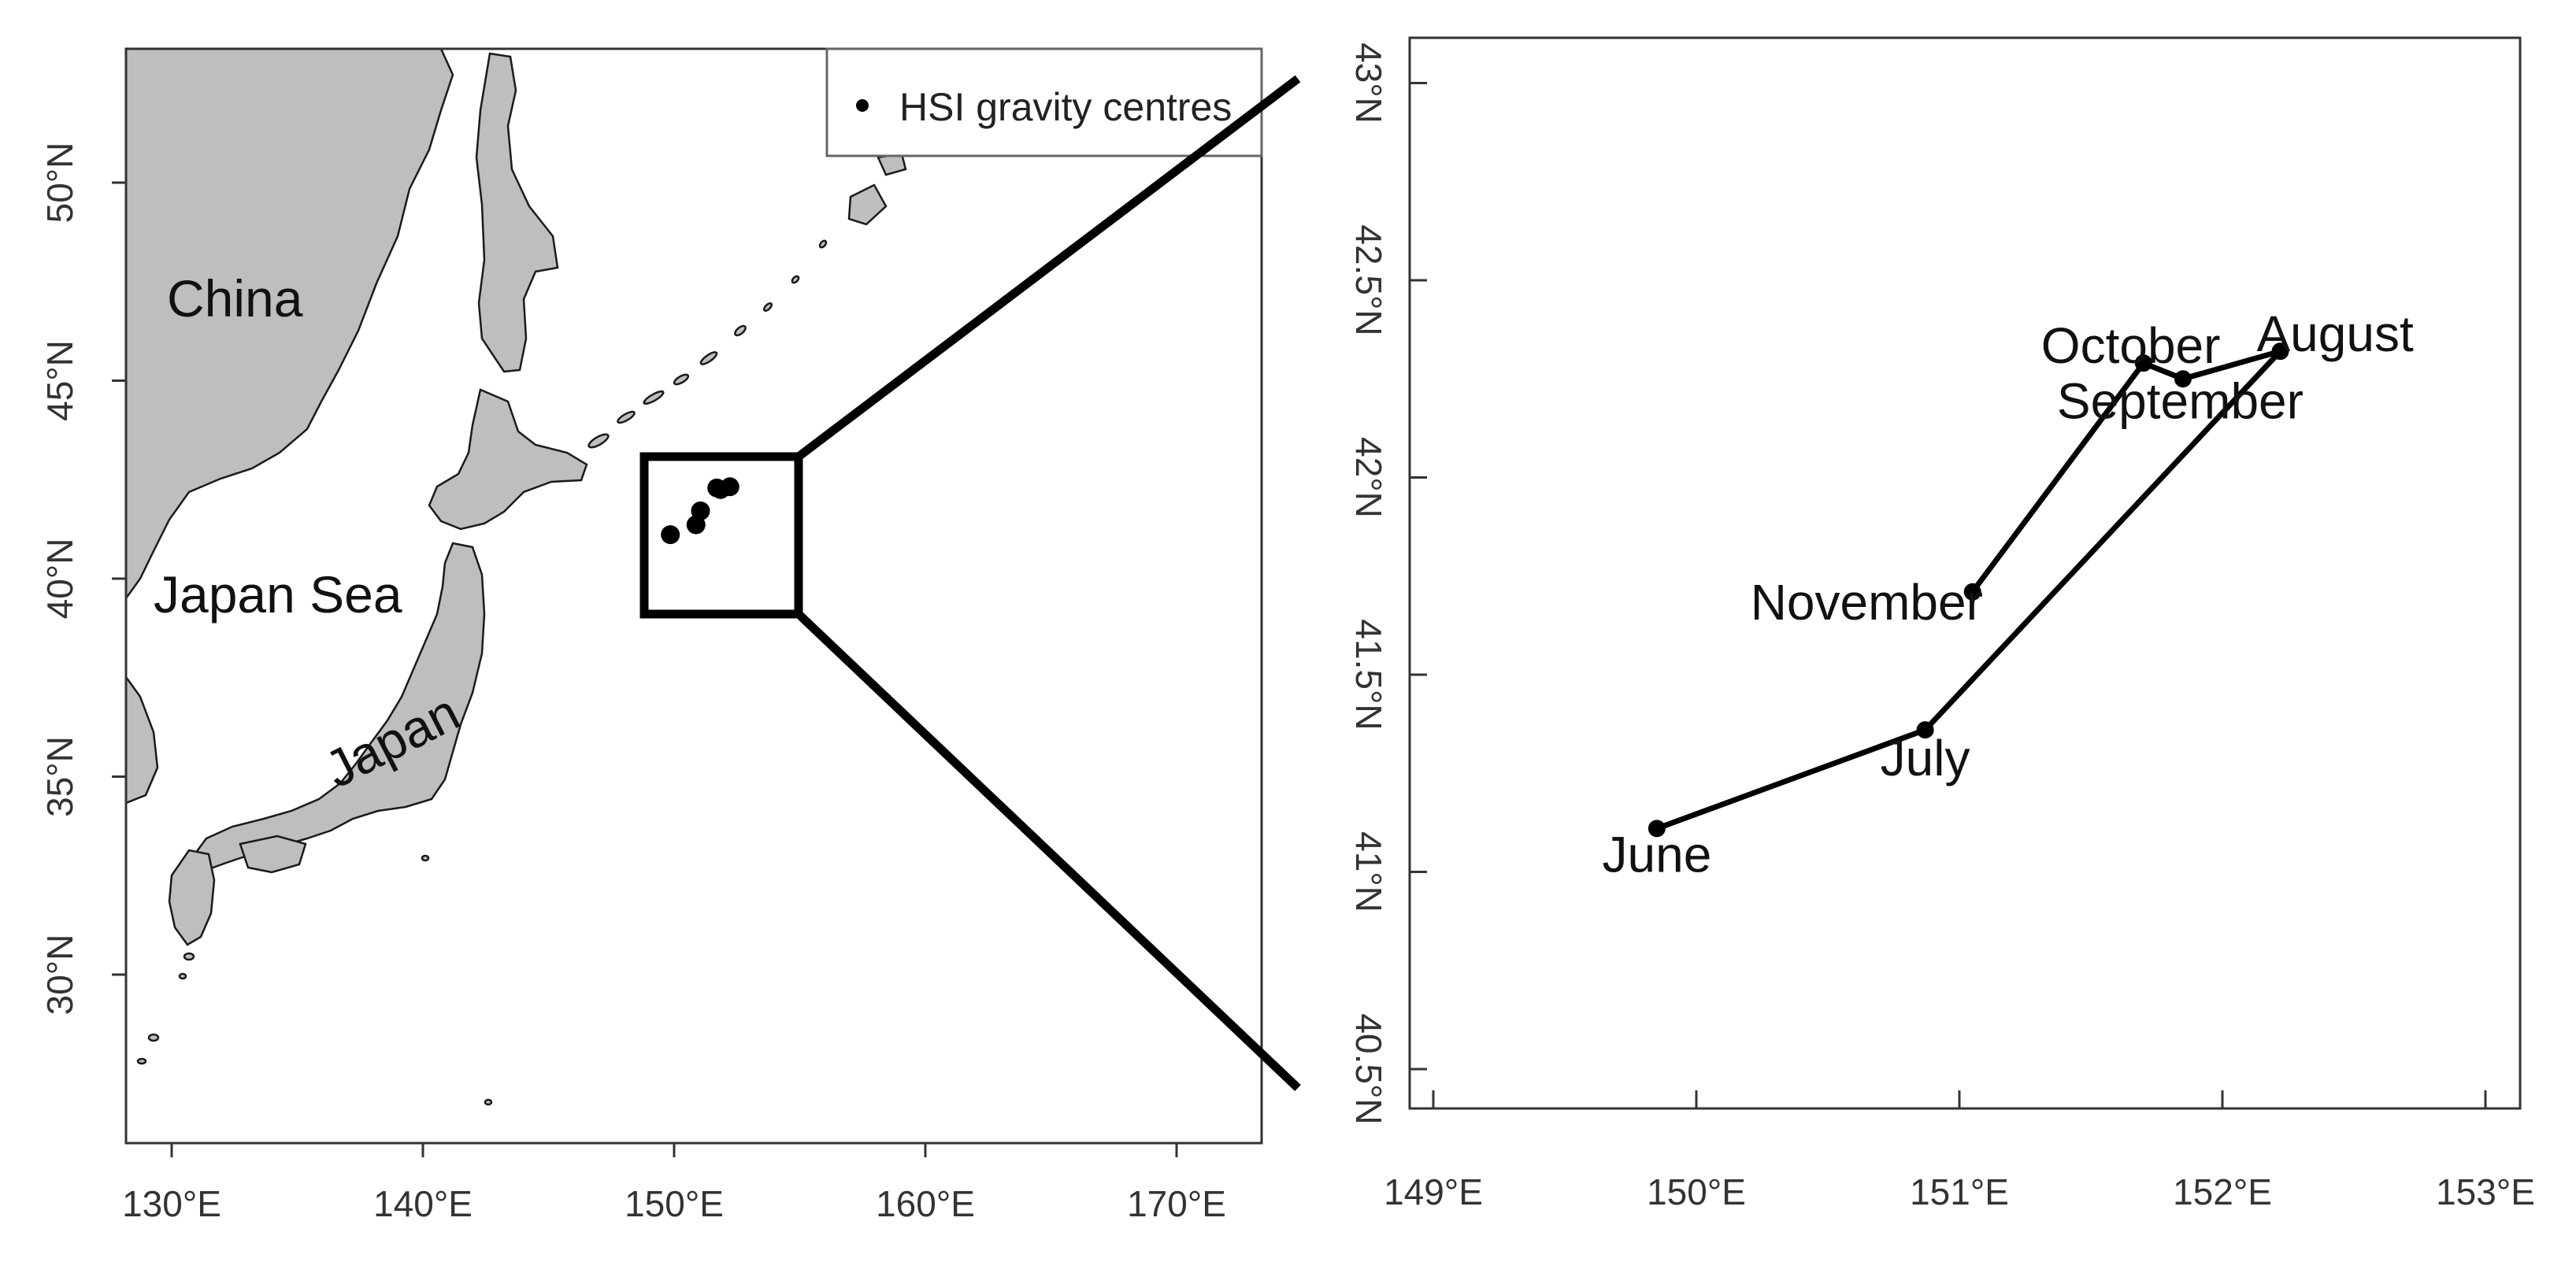 Image resolution: width=2576 pixels, height=1273 pixels. I want to click on chart-y-tick-label: 41.5°N, so click(1368, 674).